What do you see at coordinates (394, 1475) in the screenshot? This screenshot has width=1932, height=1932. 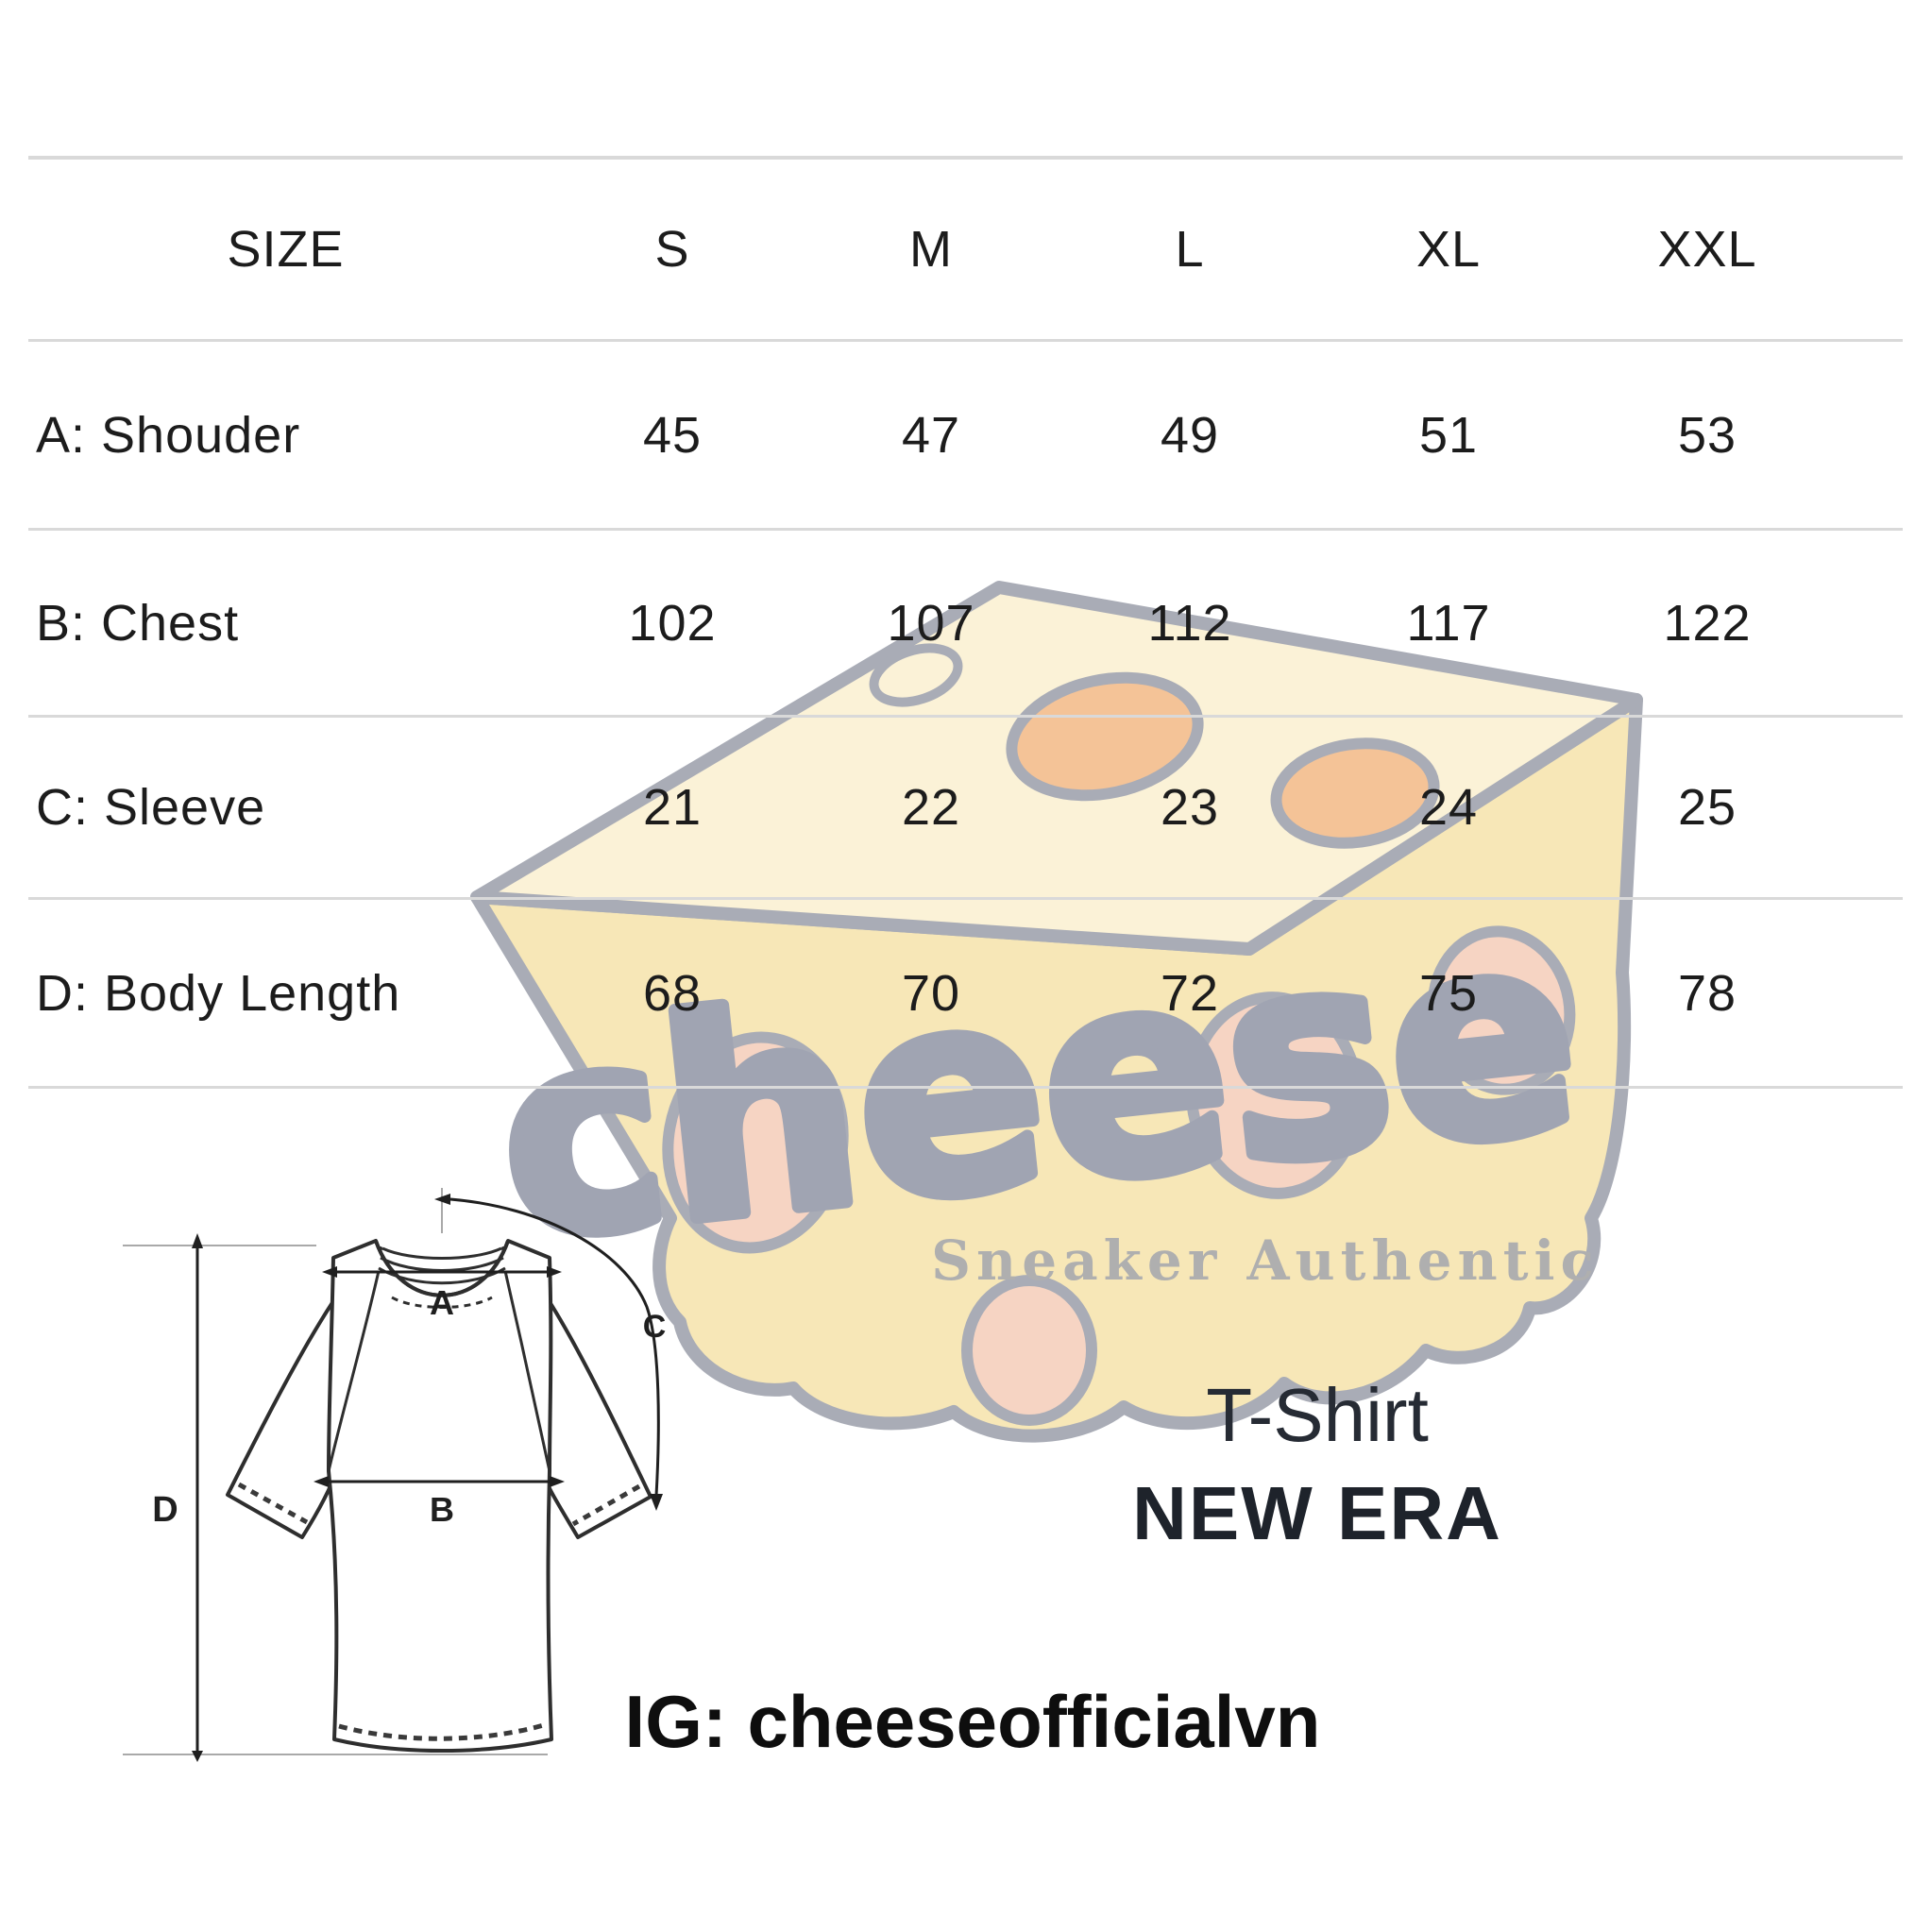 I see `tshirt-measurement-diagram: A B C D` at bounding box center [394, 1475].